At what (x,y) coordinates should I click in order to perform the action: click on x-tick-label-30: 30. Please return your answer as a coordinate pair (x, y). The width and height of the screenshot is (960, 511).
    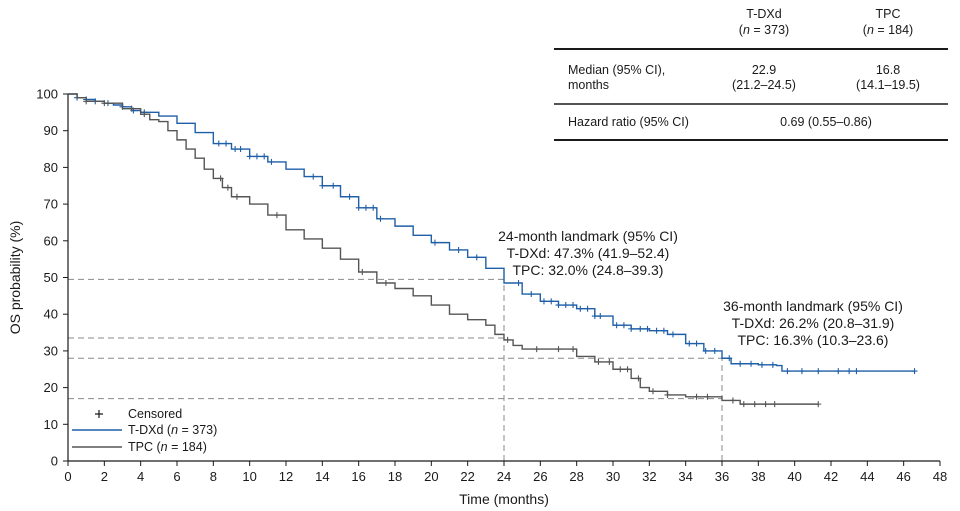
    Looking at the image, I should click on (613, 476).